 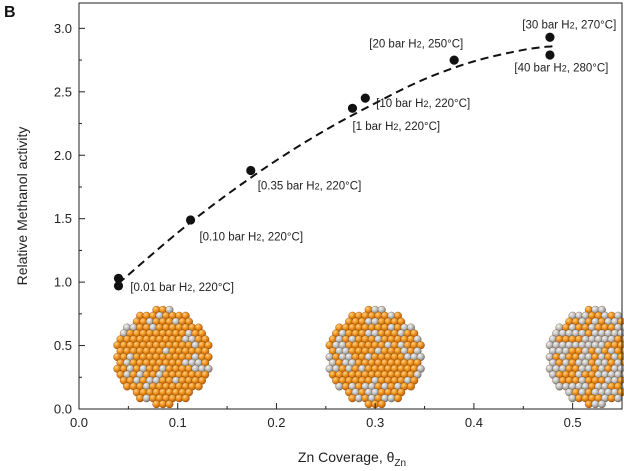 What do you see at coordinates (423, 104) in the screenshot?
I see `point-annotation: [10 bar H2, 220°C]` at bounding box center [423, 104].